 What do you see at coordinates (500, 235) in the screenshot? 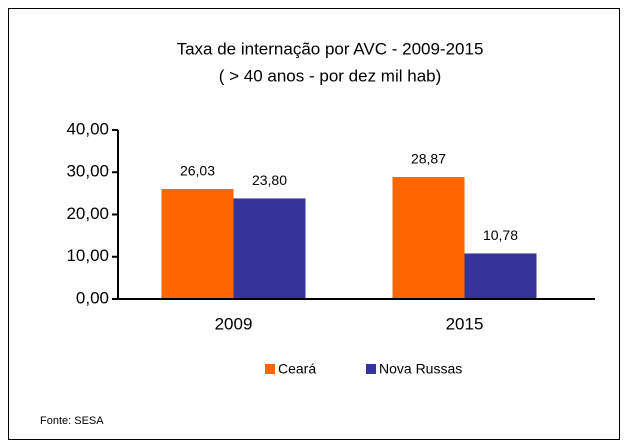
I see `value-label: 10,78` at bounding box center [500, 235].